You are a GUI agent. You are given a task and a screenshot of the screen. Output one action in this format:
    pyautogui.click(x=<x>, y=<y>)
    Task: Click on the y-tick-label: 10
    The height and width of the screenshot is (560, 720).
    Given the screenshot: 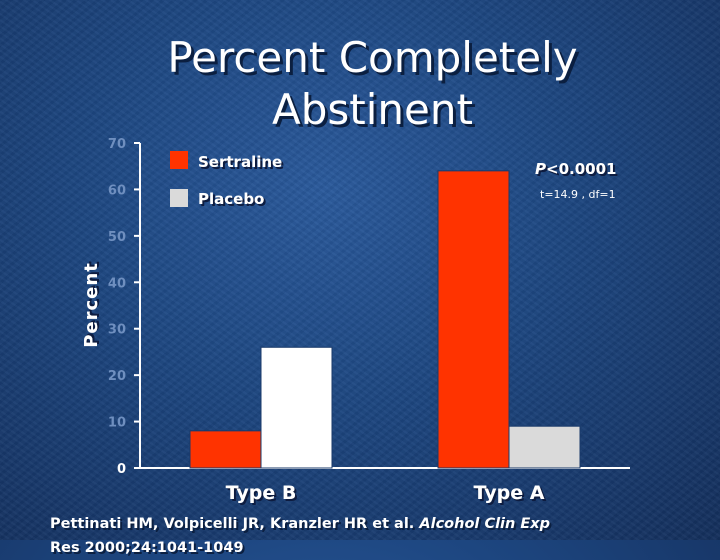 What is the action you would take?
    pyautogui.click(x=117, y=423)
    